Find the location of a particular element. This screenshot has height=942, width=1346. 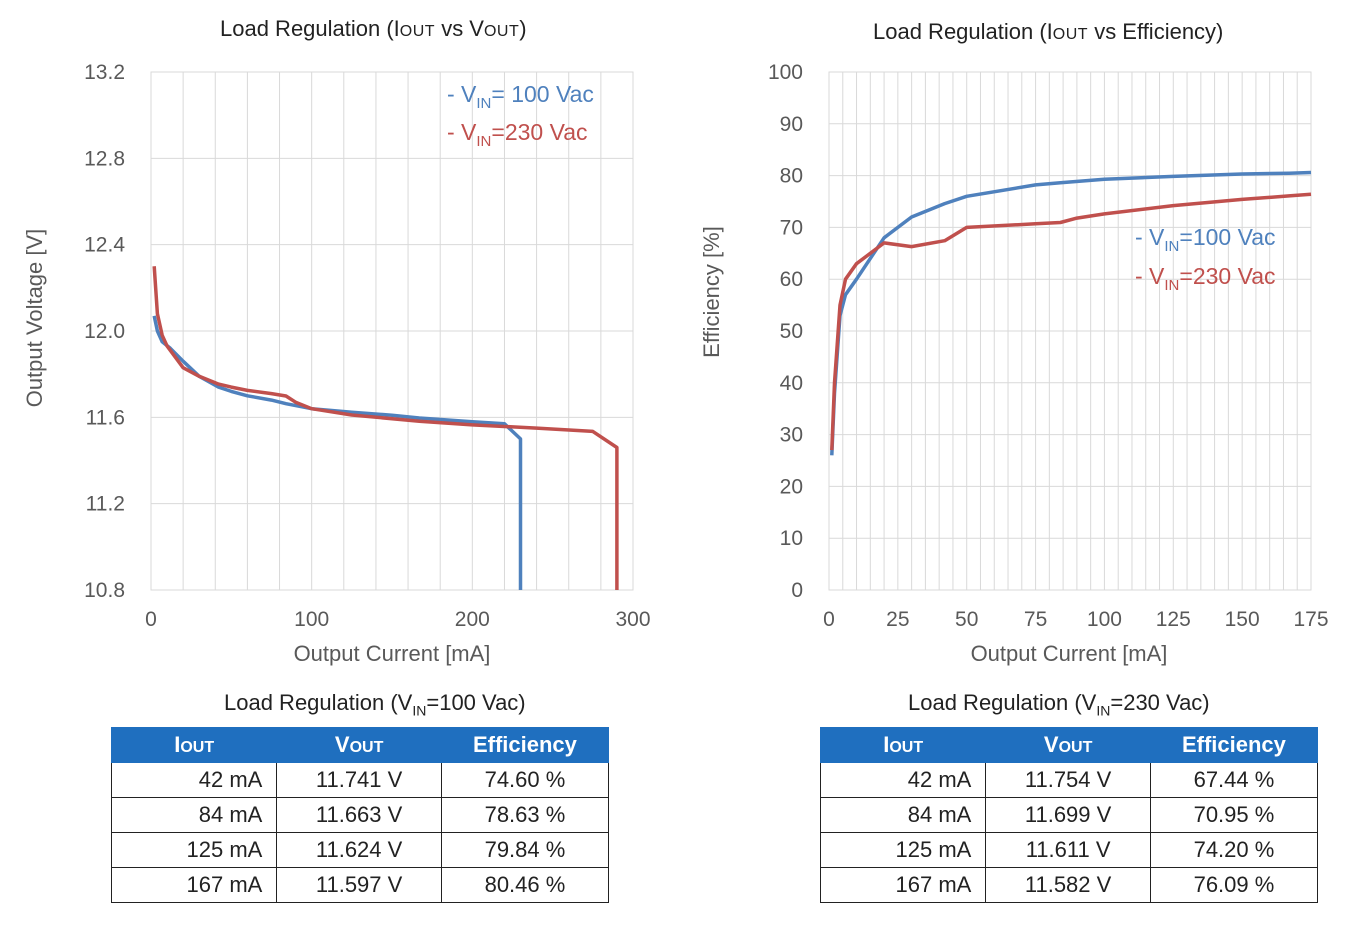

cell-efficiency: 67.44 % is located at coordinates (1234, 780).